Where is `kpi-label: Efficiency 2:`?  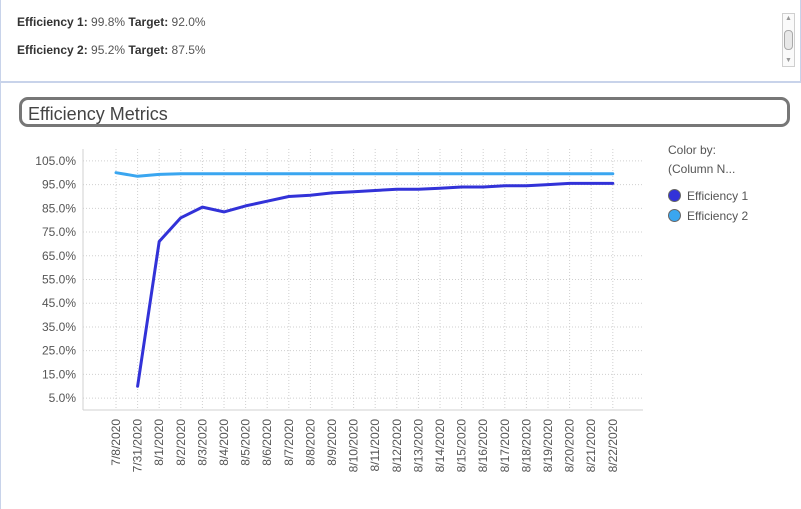 kpi-label: Efficiency 2: is located at coordinates (52, 50).